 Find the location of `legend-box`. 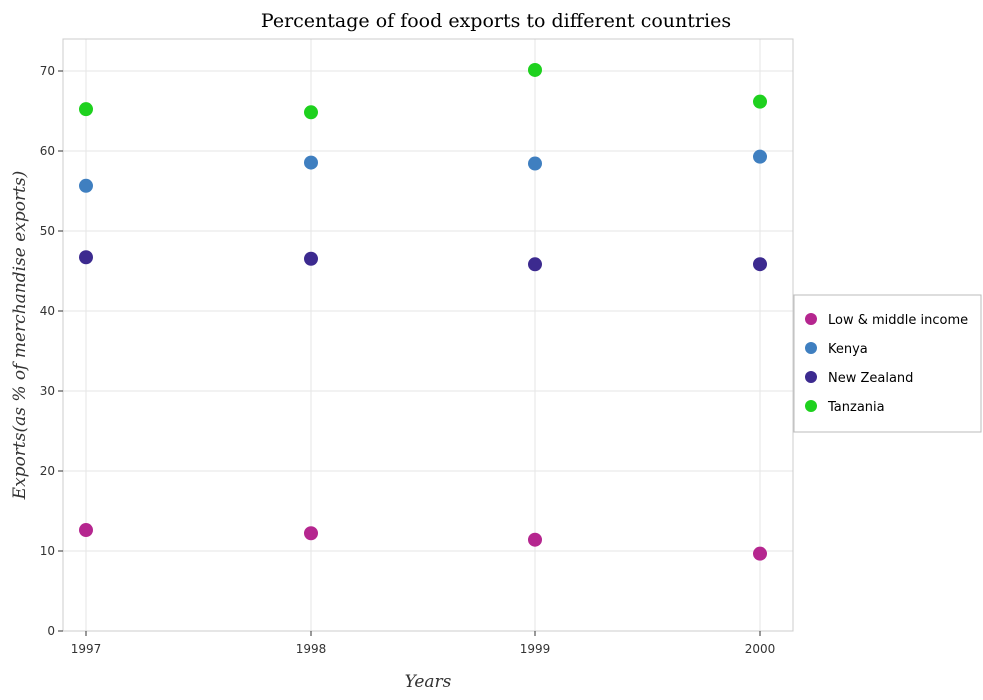

legend-box is located at coordinates (887, 363).